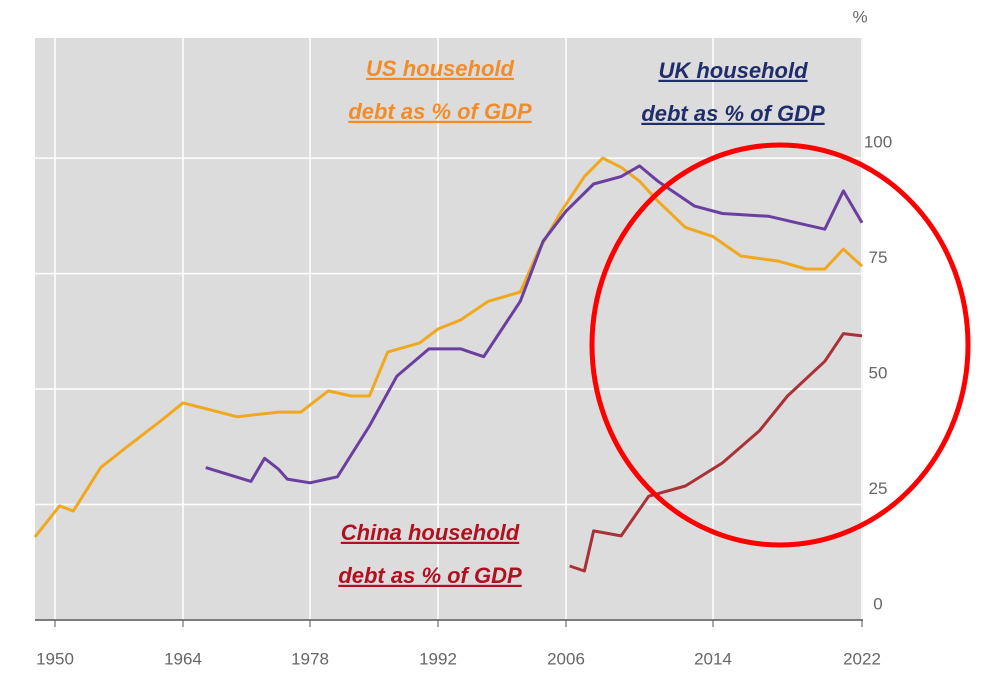 The image size is (996, 692). I want to click on y-tick-label: 0, so click(877, 603).